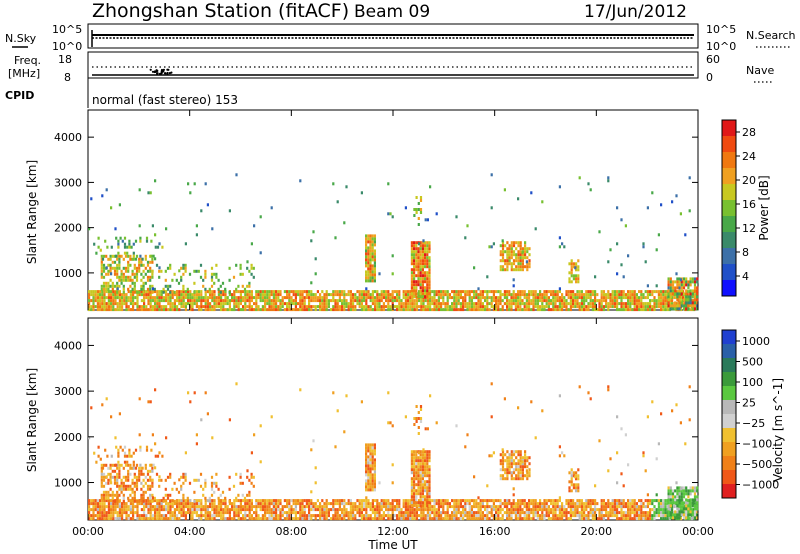  Describe the element at coordinates (368, 448) in the screenshot. I see `velocity-cell-1960` at that location.